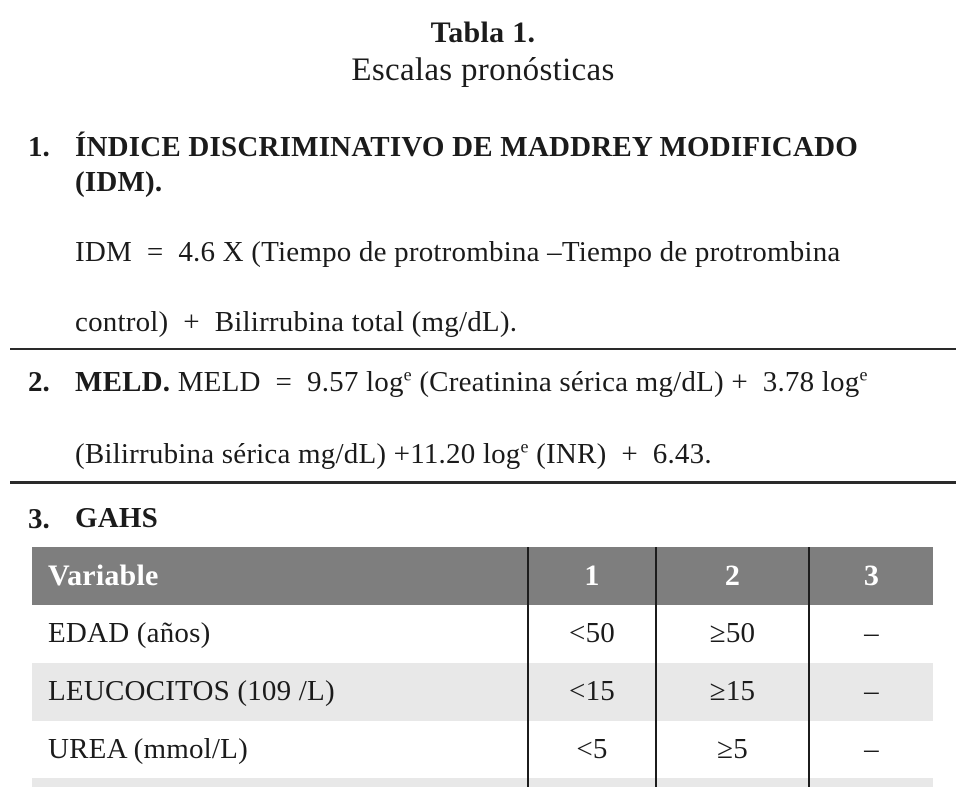 This screenshot has width=966, height=787. Describe the element at coordinates (731, 749) in the screenshot. I see `table-cell: ≥5` at that location.